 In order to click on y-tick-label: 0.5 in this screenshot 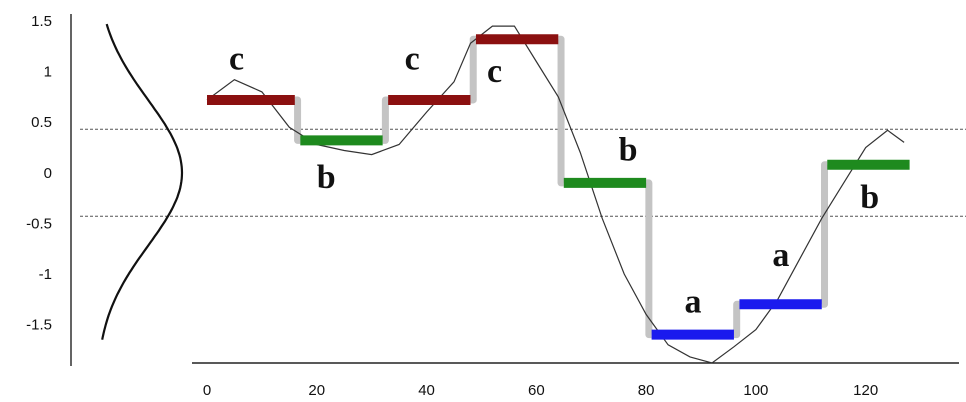, I will do `click(41, 122)`.